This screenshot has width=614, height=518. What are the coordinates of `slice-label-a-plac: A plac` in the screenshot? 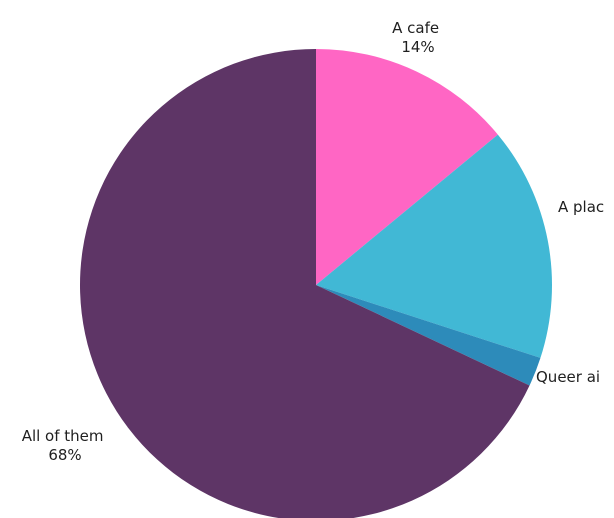 It's located at (581, 207).